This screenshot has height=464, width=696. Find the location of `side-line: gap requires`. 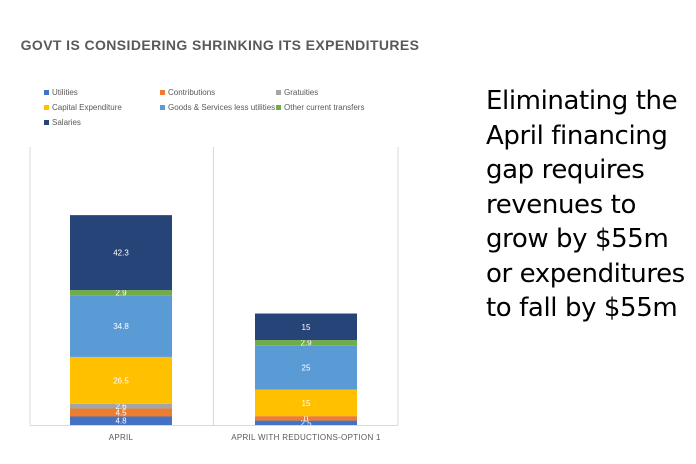

side-line: gap requires is located at coordinates (565, 170).